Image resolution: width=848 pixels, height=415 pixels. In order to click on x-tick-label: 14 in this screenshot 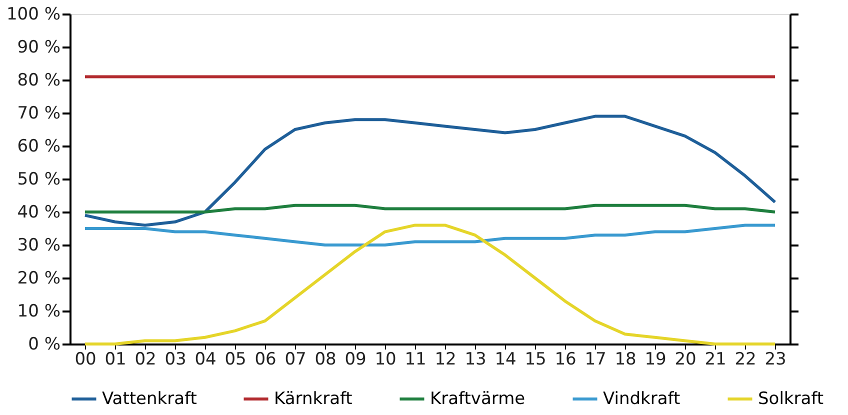, I will do `click(505, 360)`.